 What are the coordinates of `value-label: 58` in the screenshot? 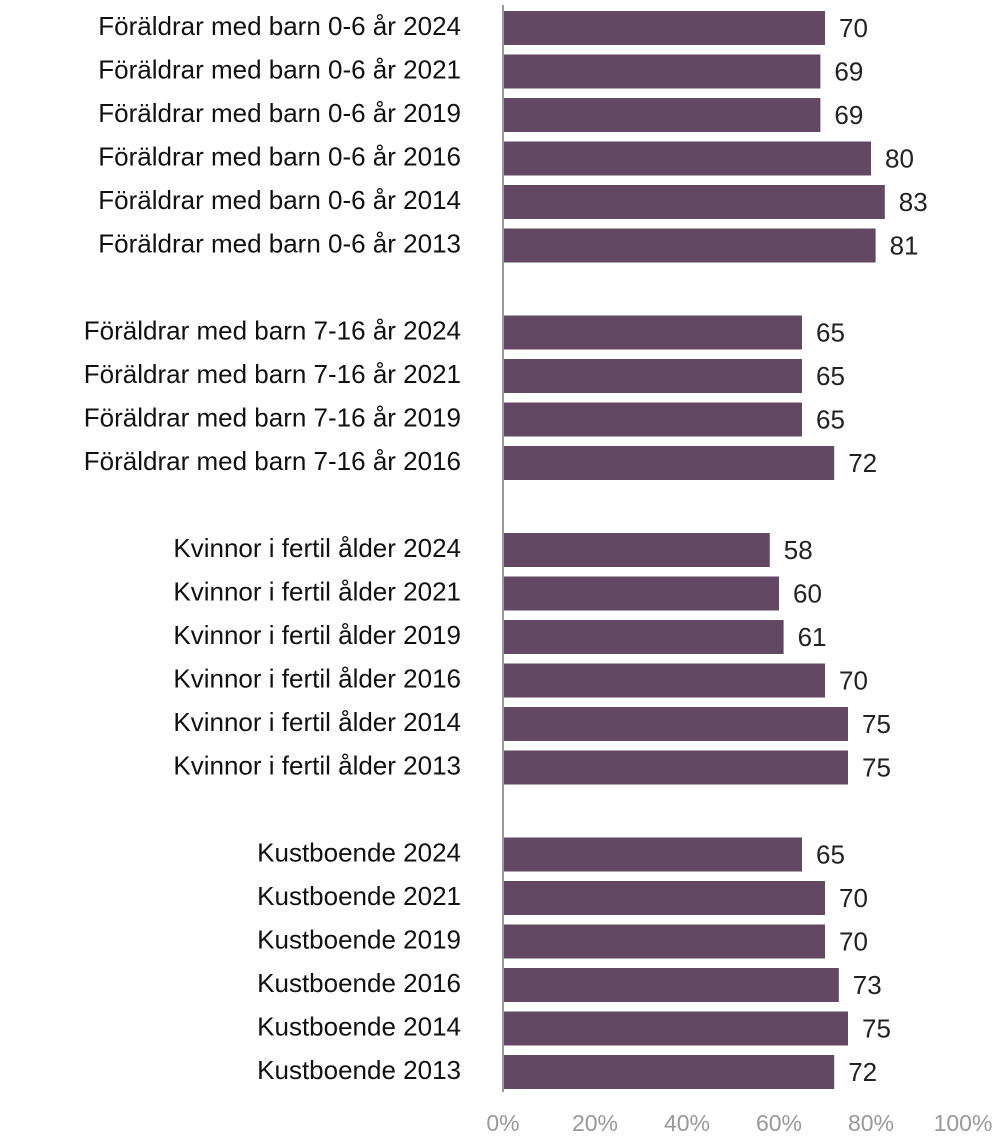 It's located at (798, 550).